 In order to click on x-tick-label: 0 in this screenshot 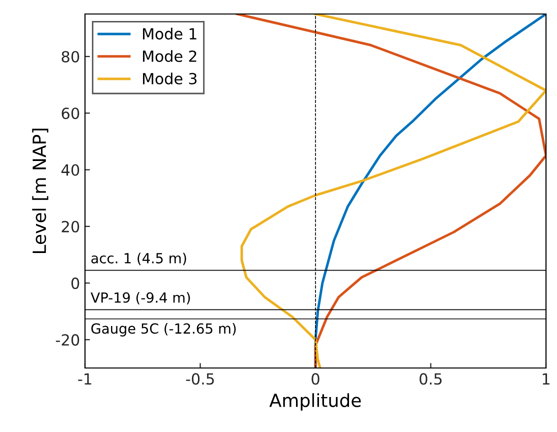, I will do `click(316, 379)`.